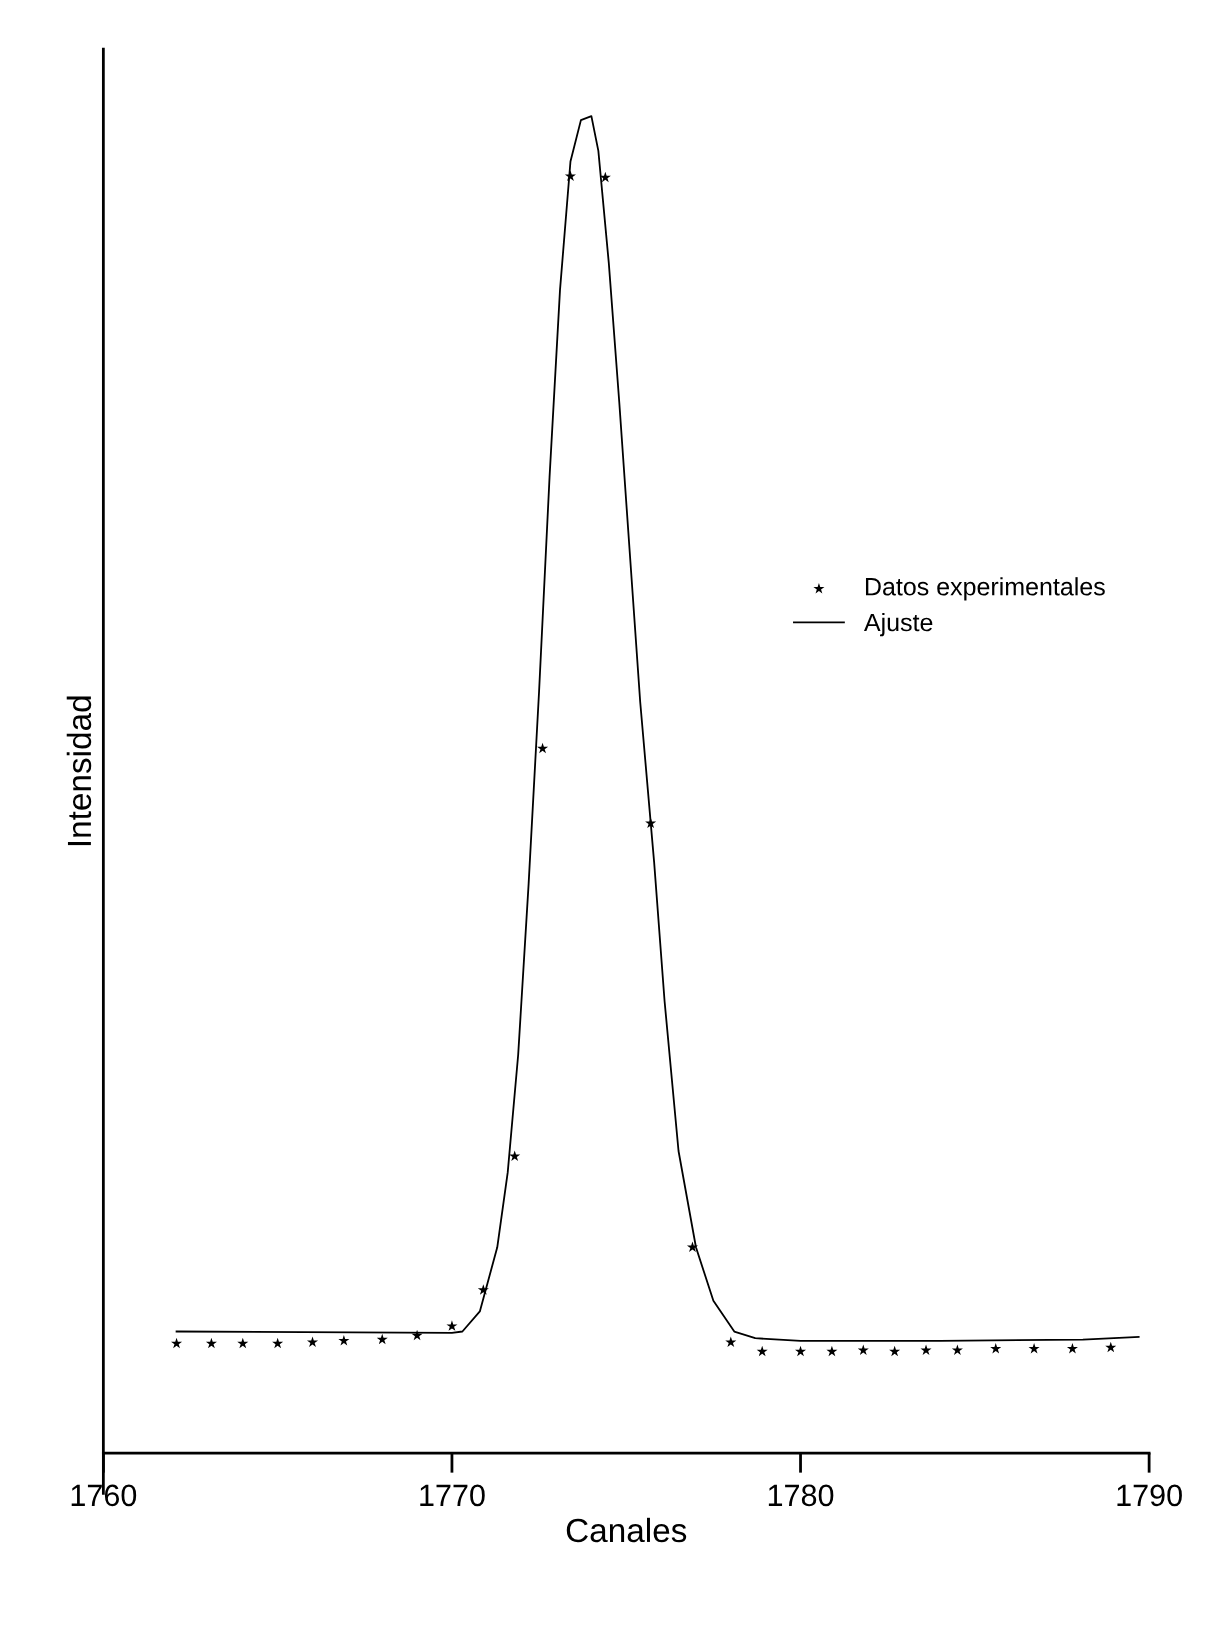 The width and height of the screenshot is (1216, 1641). What do you see at coordinates (104, 1495) in the screenshot?
I see `x-tick-label: 1760` at bounding box center [104, 1495].